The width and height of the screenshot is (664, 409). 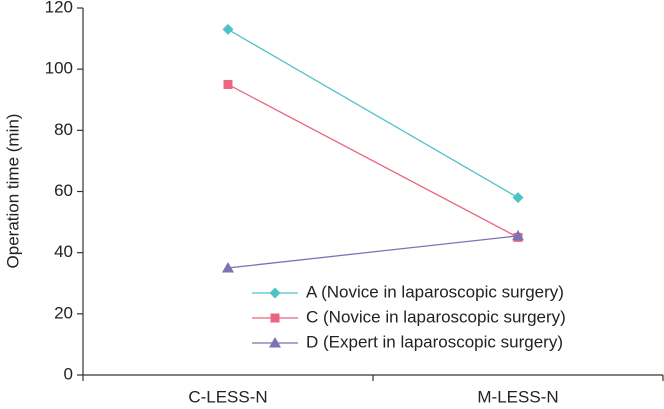 What do you see at coordinates (59, 8) in the screenshot?
I see `y-tick-label: 120` at bounding box center [59, 8].